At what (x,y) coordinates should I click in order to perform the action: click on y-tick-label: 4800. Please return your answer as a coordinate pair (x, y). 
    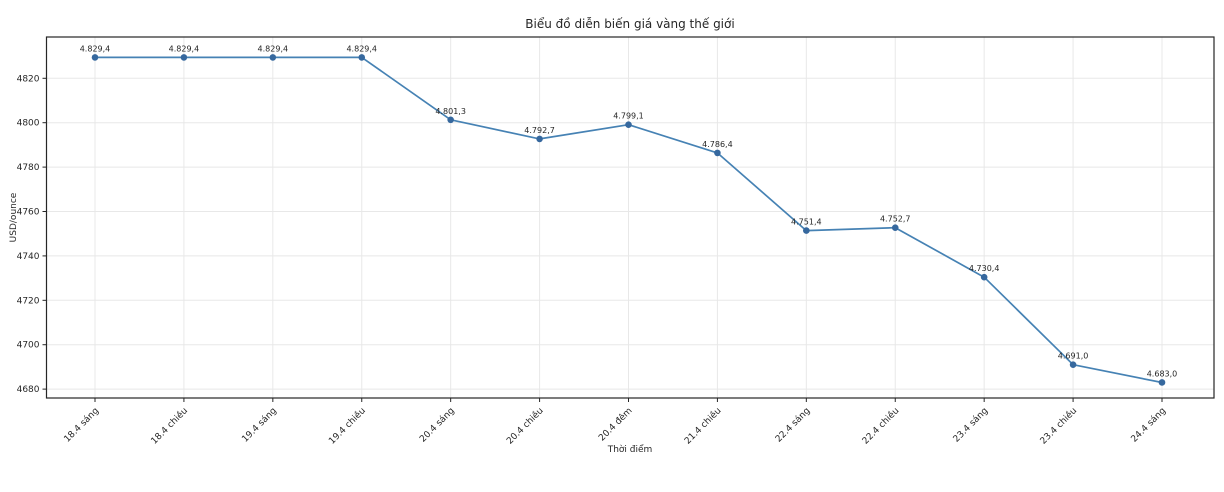
    Looking at the image, I should click on (28, 124).